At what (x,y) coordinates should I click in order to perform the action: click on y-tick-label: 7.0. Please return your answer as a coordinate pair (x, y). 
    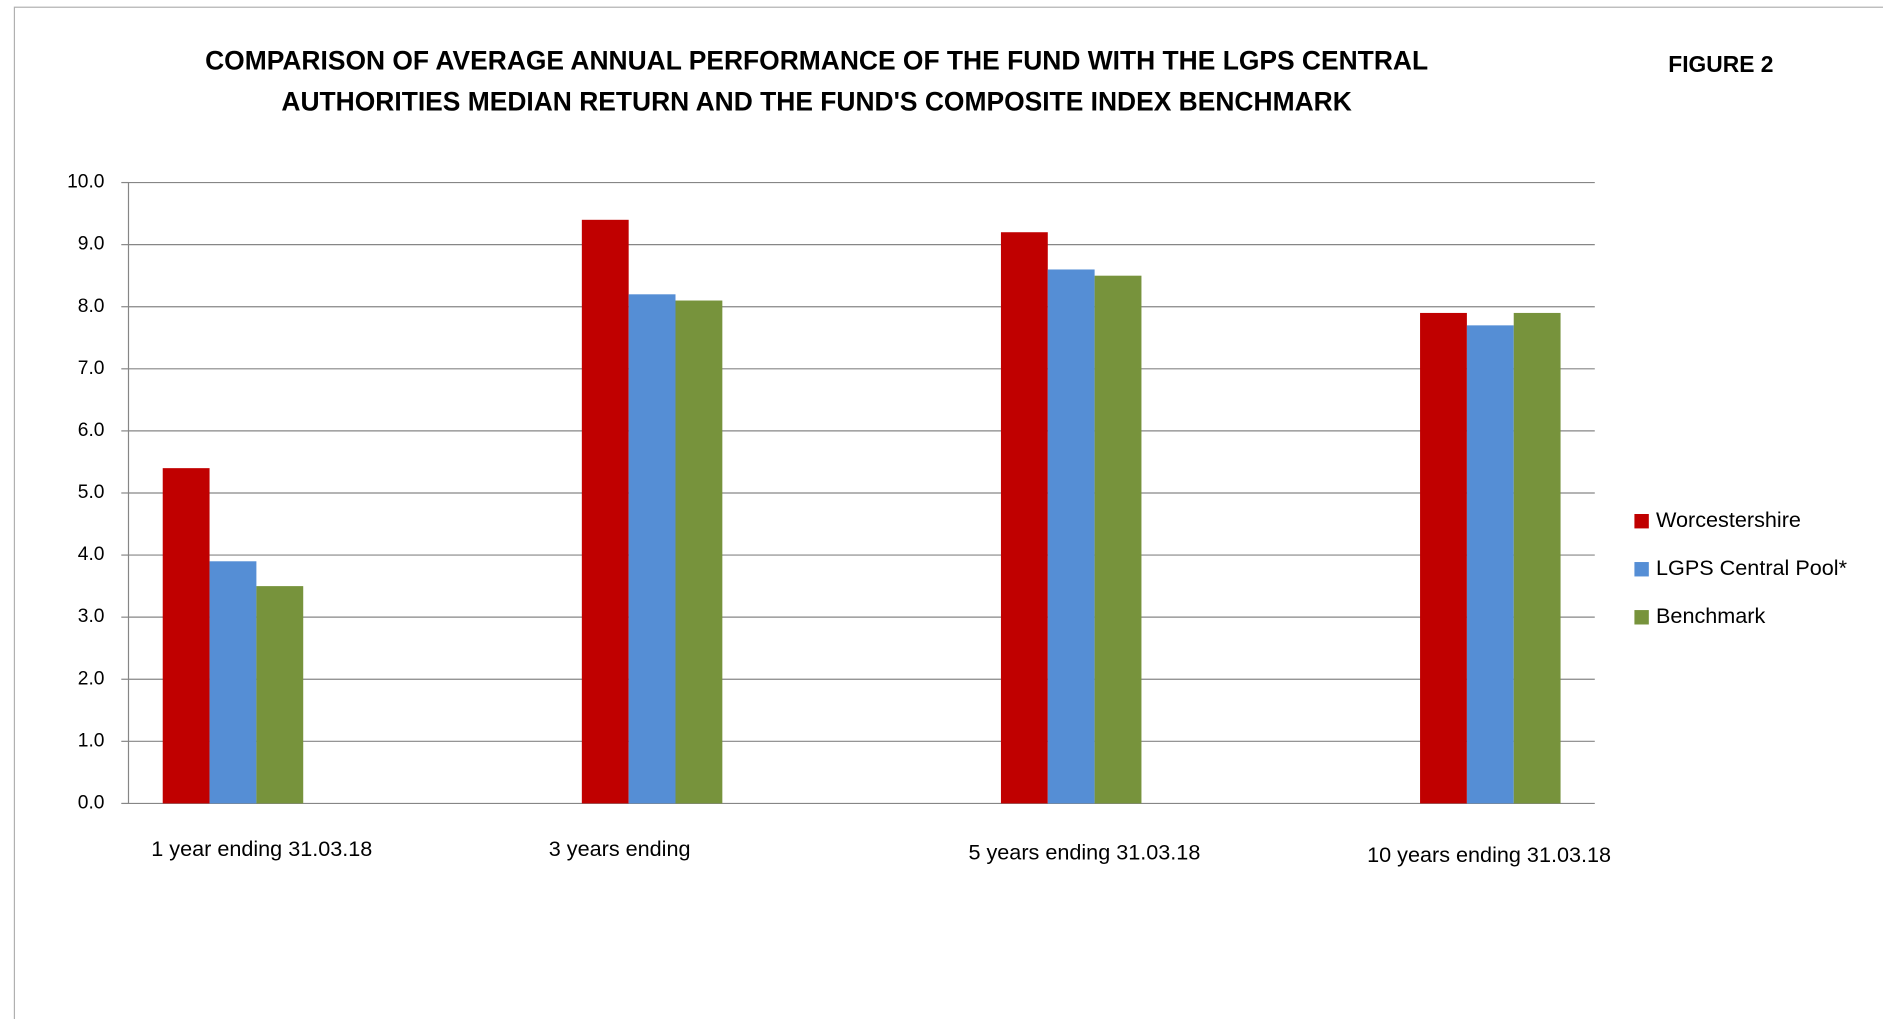
    Looking at the image, I should click on (91, 368).